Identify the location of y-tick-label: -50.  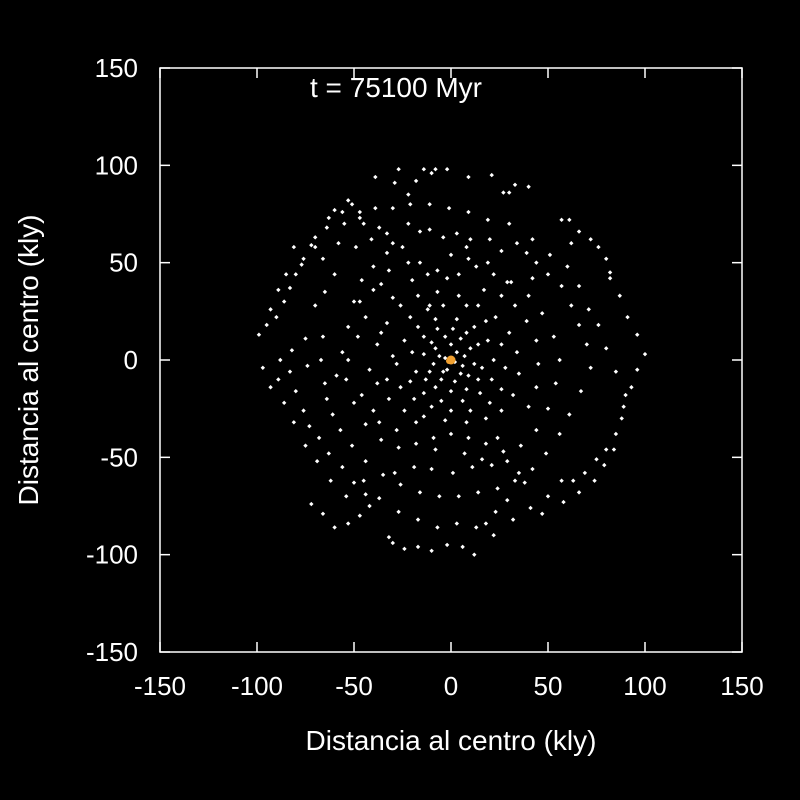
(119, 457).